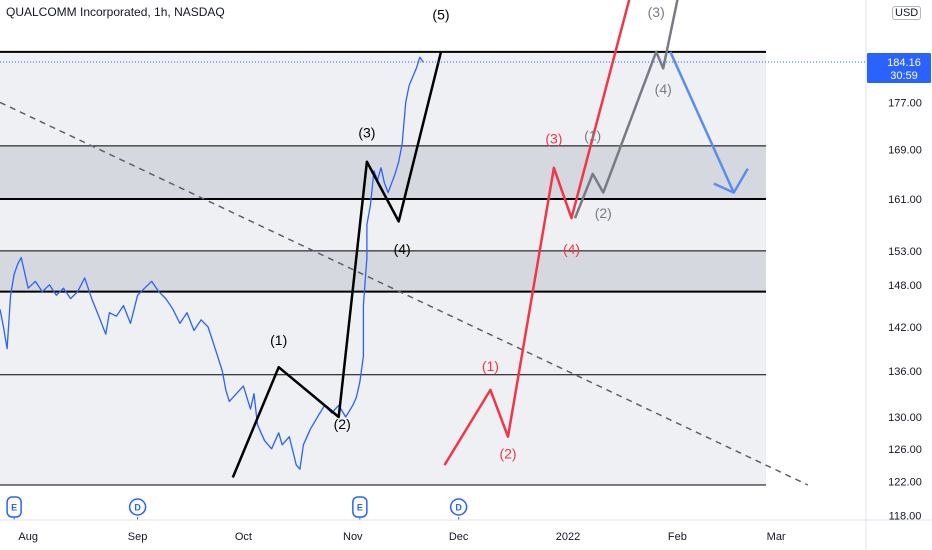  What do you see at coordinates (553, 139) in the screenshot?
I see `wave-label-7: (3)` at bounding box center [553, 139].